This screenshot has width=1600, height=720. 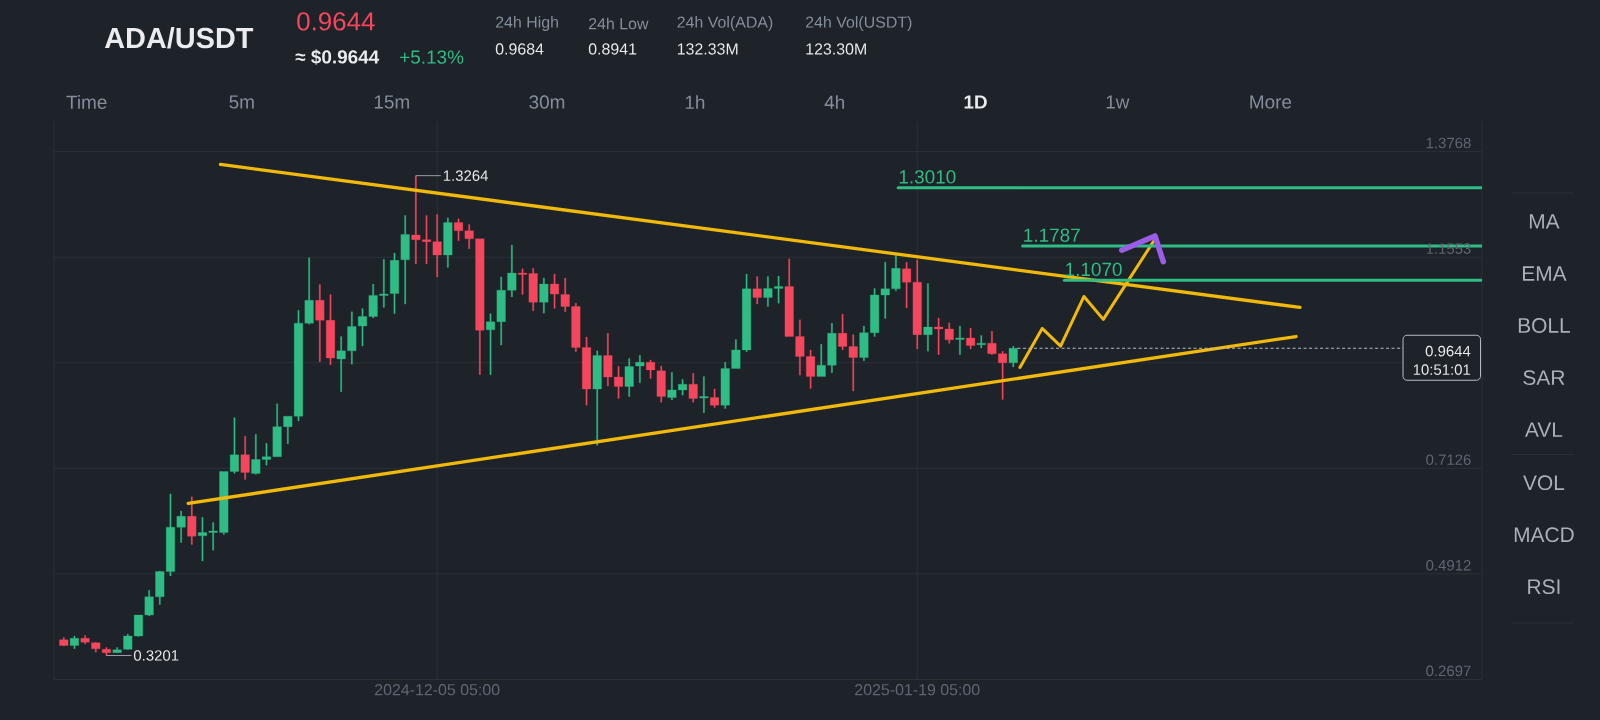 What do you see at coordinates (1448, 143) in the screenshot?
I see `y-tick-label: 1.3768` at bounding box center [1448, 143].